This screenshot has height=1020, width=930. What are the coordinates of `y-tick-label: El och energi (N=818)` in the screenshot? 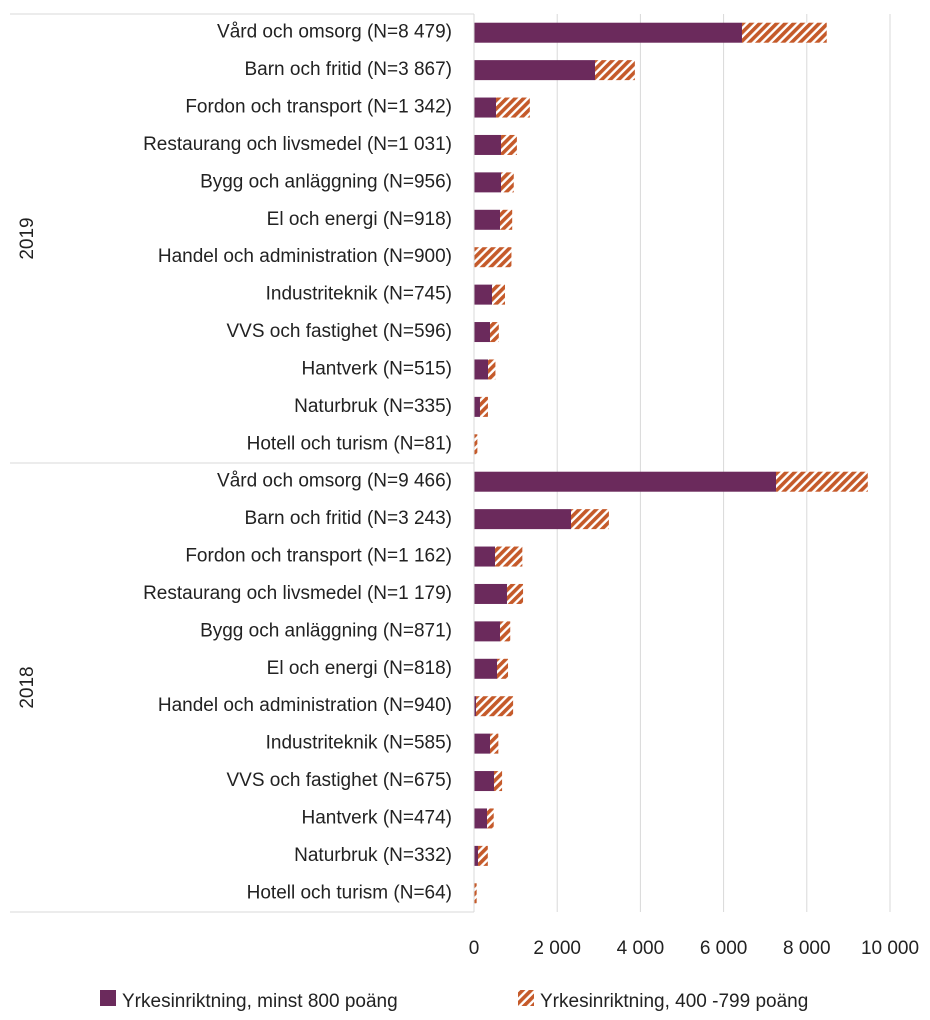 It's located at (359, 668).